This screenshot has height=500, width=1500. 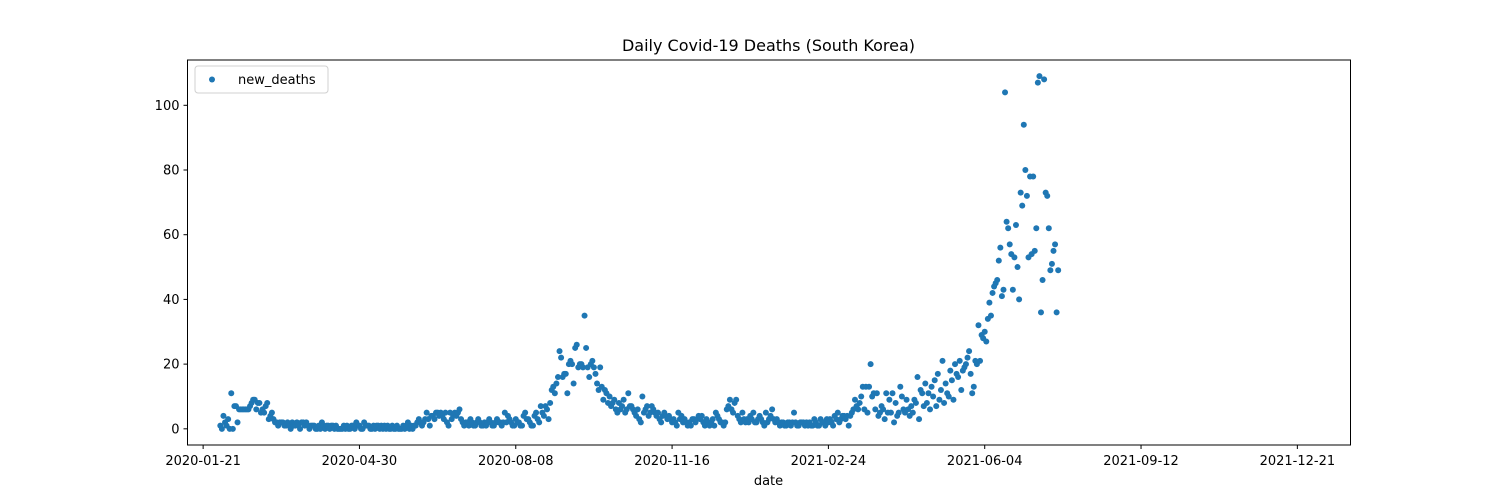 I want to click on y-axis-ticks: 0 20 40 60 80 100, so click(x=171, y=268).